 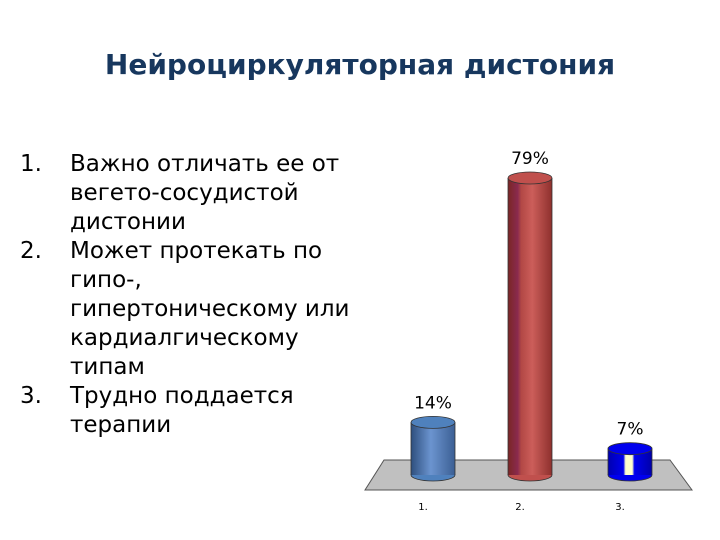 What do you see at coordinates (182, 410) in the screenshot?
I see `list-item-text: Трудно поддается терапии` at bounding box center [182, 410].